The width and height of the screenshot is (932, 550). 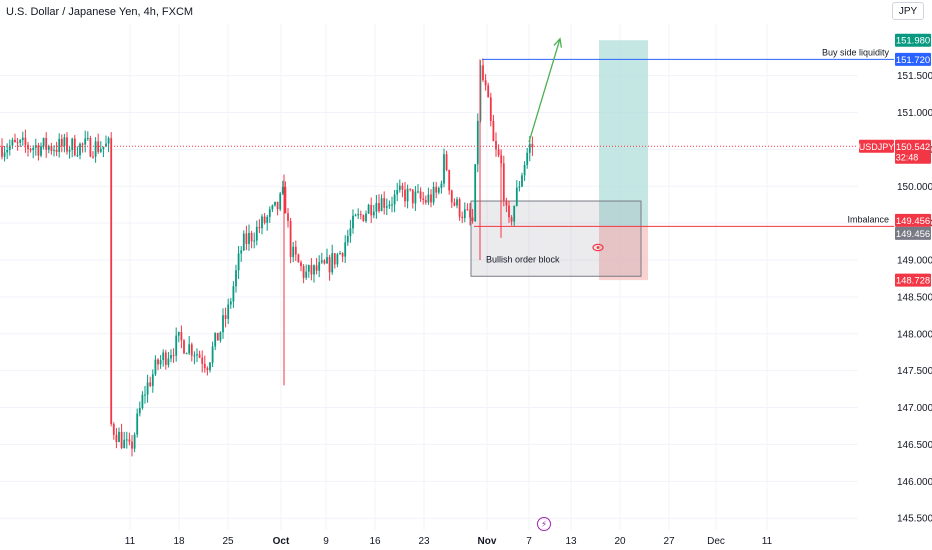 I want to click on projection-arrow-line, so click(x=544, y=90).